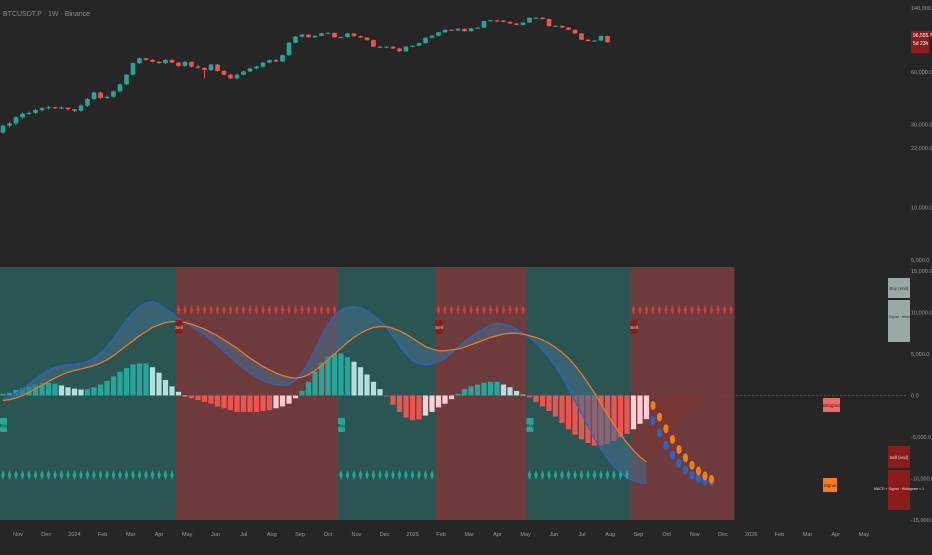 This screenshot has height=555, width=932. What do you see at coordinates (831, 405) in the screenshot?
I see `histogram-end-label: Histogram` at bounding box center [831, 405].